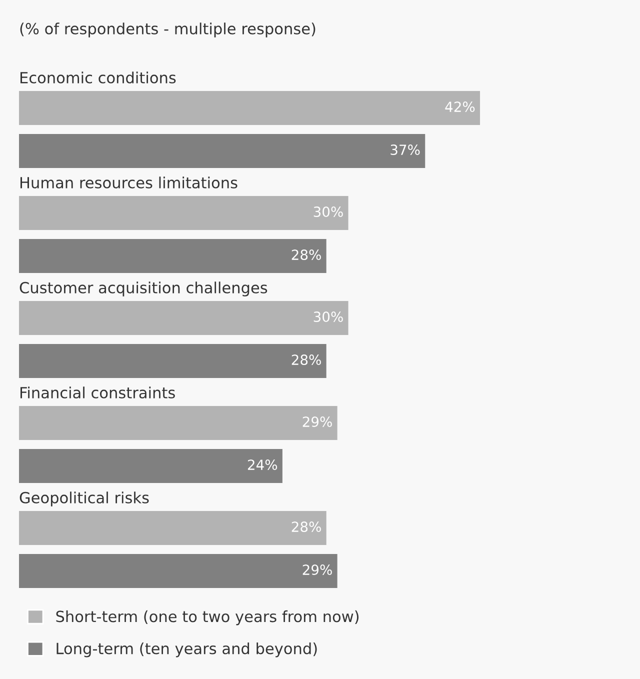 Image resolution: width=640 pixels, height=679 pixels. I want to click on y-tick-label: Financial constraints, so click(97, 392).